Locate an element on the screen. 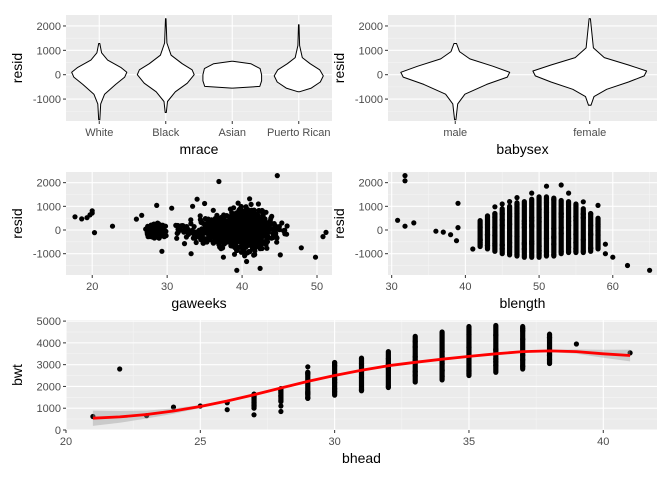 The height and width of the screenshot is (480, 672). violin-male is located at coordinates (455, 82).